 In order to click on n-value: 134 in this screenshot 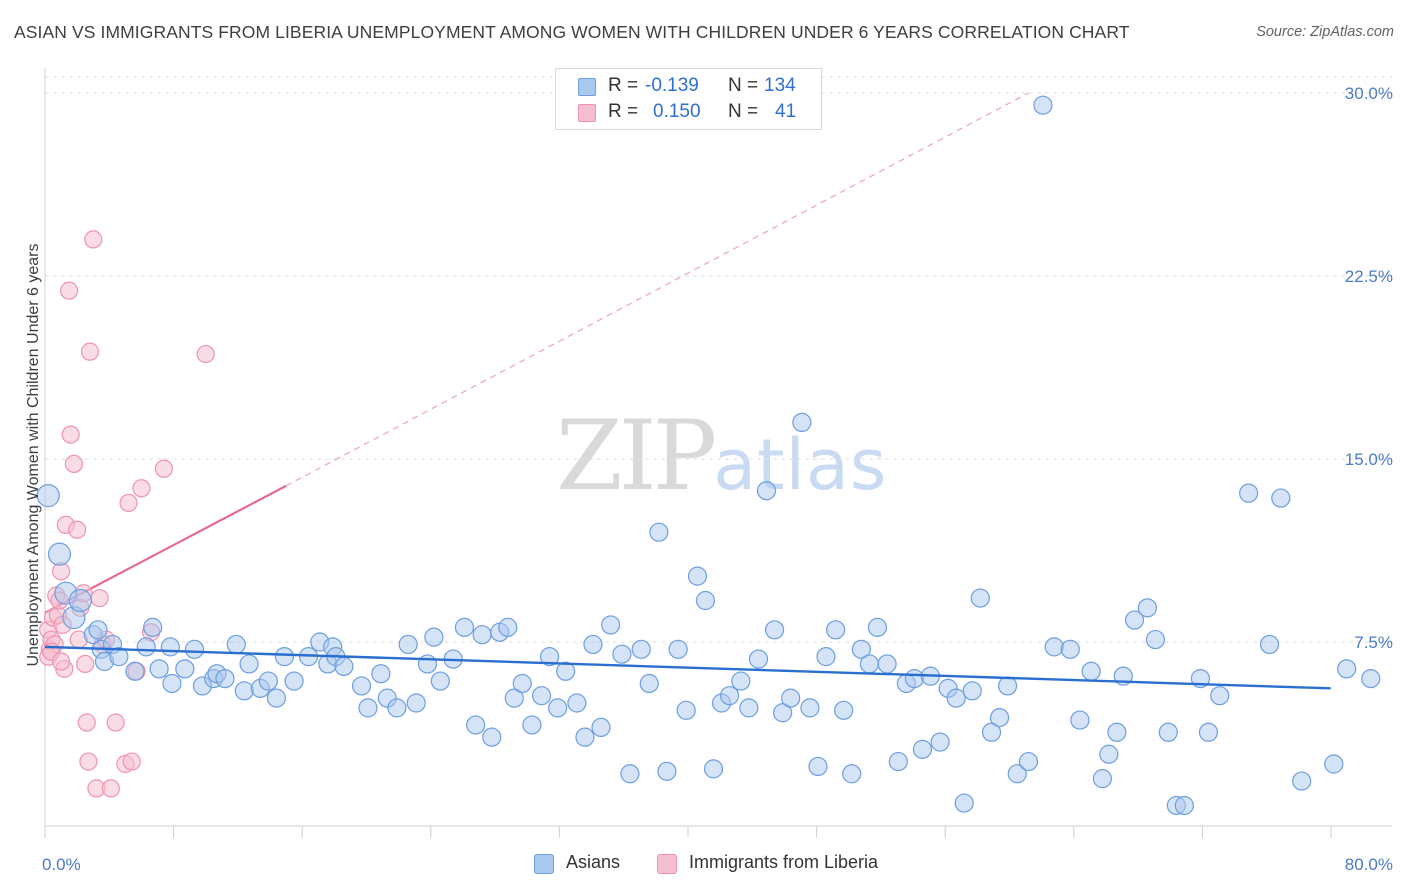, I will do `click(780, 85)`.